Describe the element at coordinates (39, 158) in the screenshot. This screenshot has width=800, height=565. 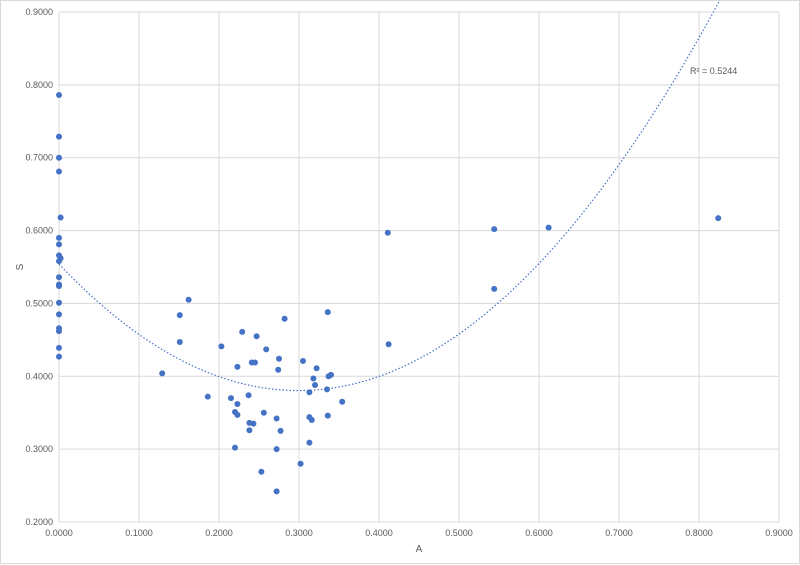
I see `y-tick-label: 0.7000` at that location.